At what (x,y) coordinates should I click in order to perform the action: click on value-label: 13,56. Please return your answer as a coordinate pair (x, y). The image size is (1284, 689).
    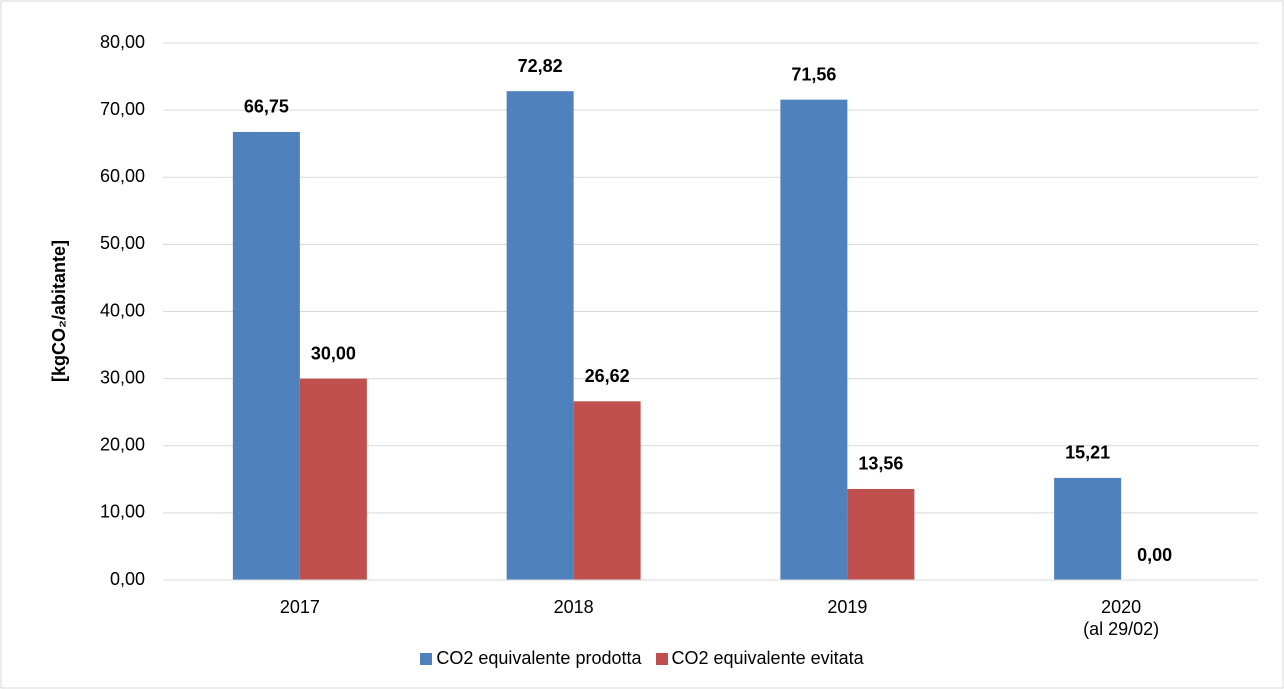
    Looking at the image, I should click on (880, 464).